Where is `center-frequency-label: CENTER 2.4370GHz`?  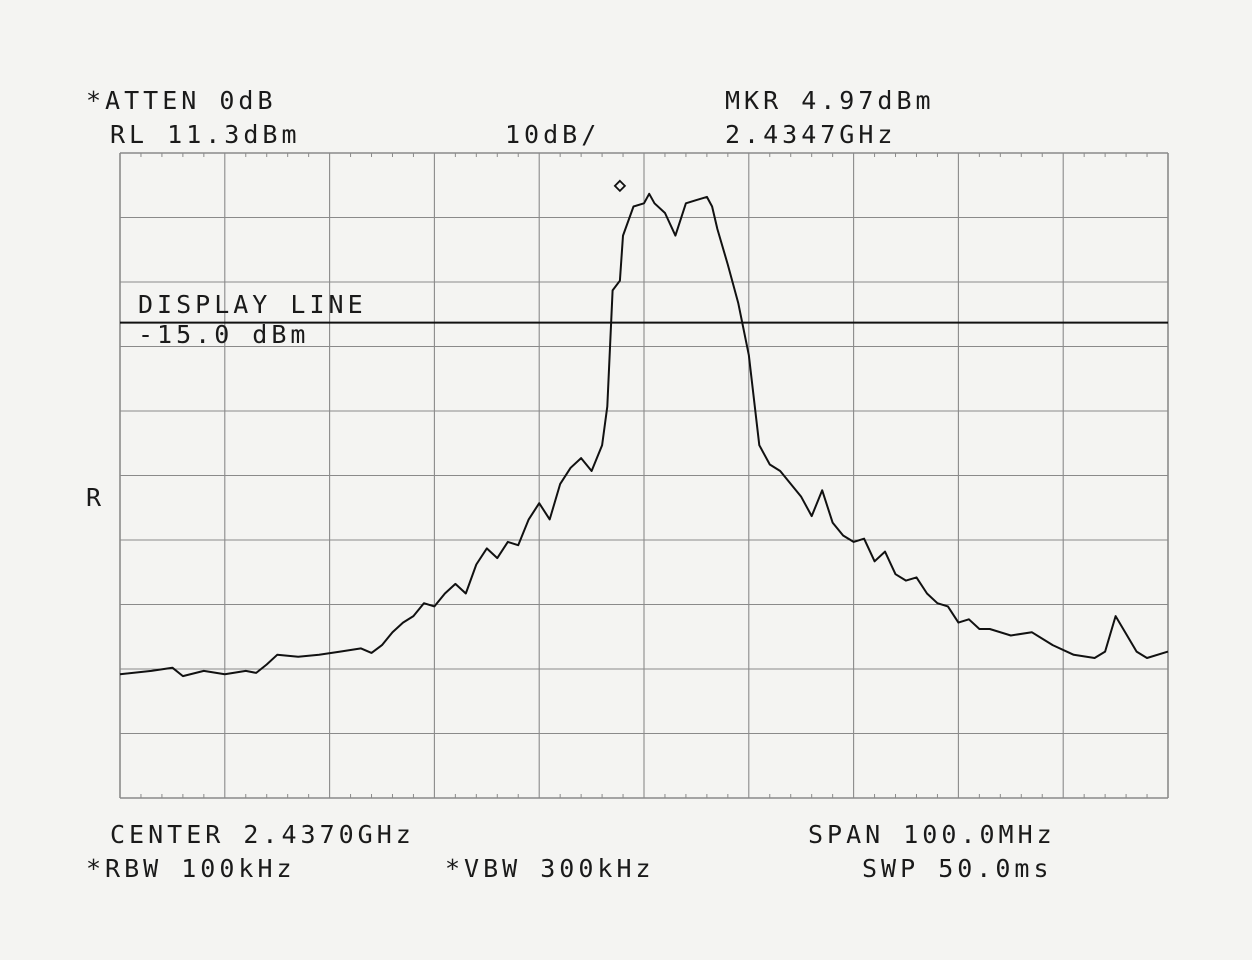
center-frequency-label: CENTER 2.4370GHz is located at coordinates (262, 834).